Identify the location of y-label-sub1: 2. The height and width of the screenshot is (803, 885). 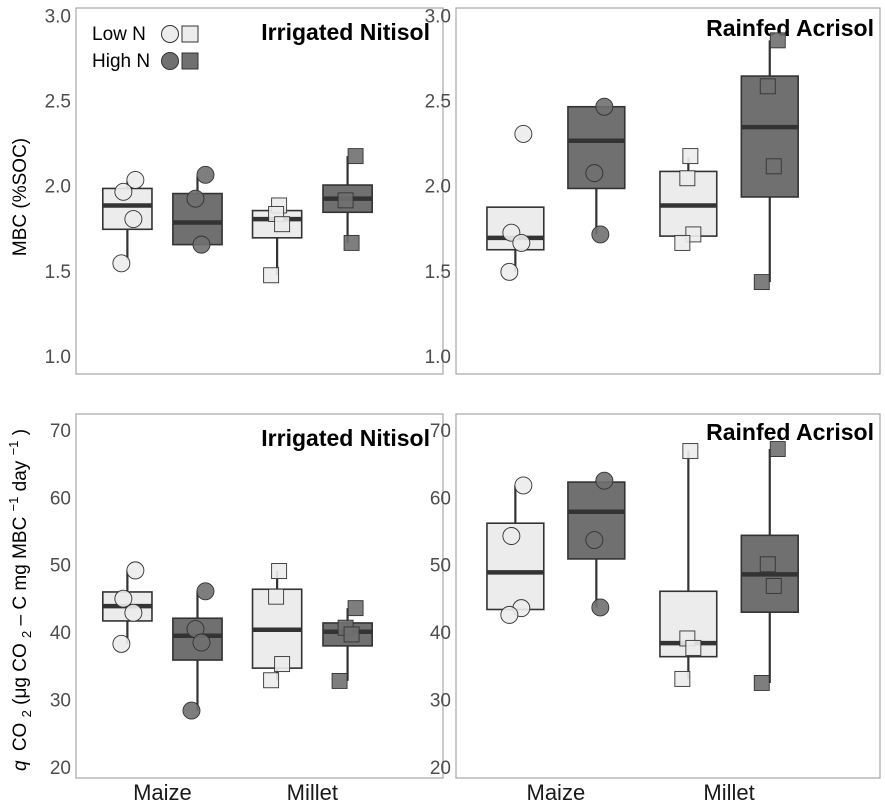
(26, 713).